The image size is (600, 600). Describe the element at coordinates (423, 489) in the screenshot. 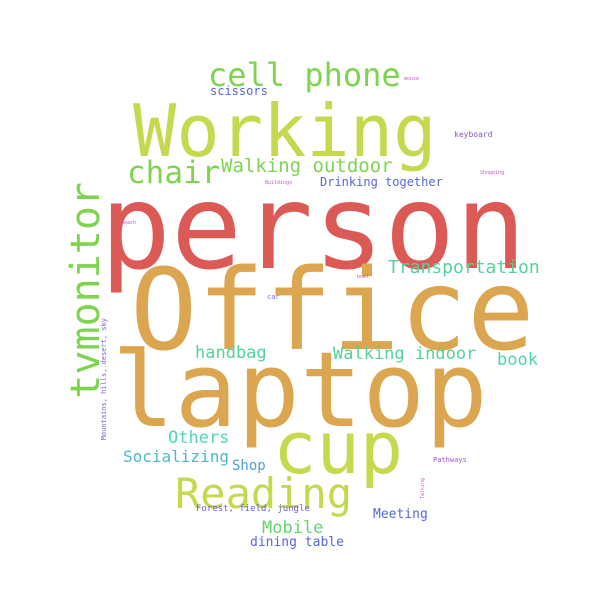

I see `word-talking: Talking` at that location.